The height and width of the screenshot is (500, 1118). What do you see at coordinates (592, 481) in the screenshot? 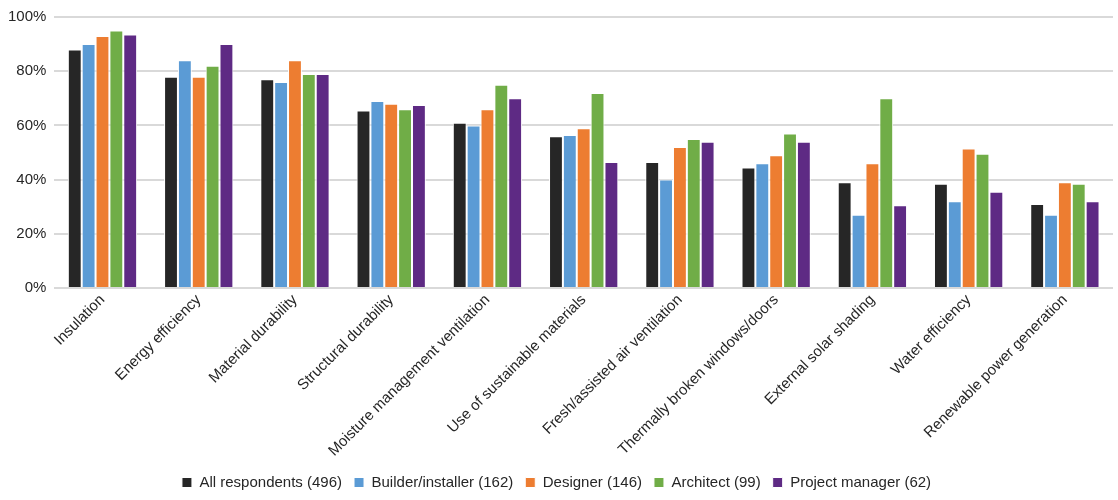
I see `legend-label: Designer (146)` at bounding box center [592, 481].